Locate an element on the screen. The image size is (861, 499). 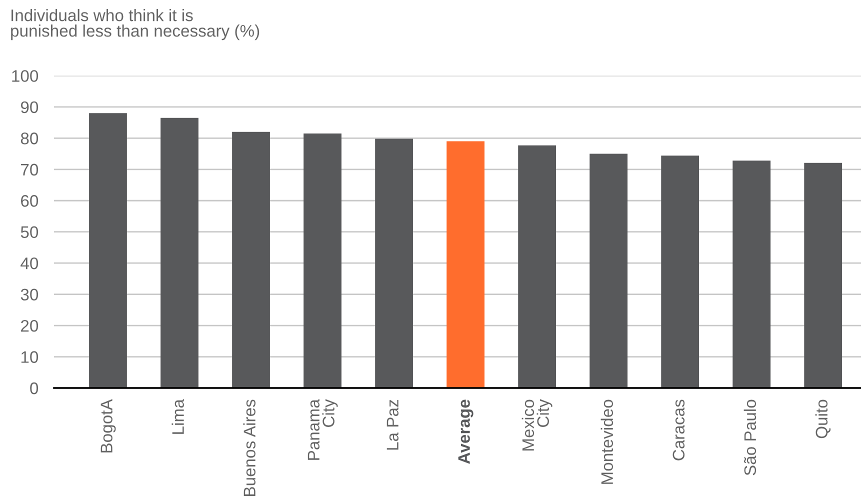
x-tick-label: Buenos Aires is located at coordinates (249, 448).